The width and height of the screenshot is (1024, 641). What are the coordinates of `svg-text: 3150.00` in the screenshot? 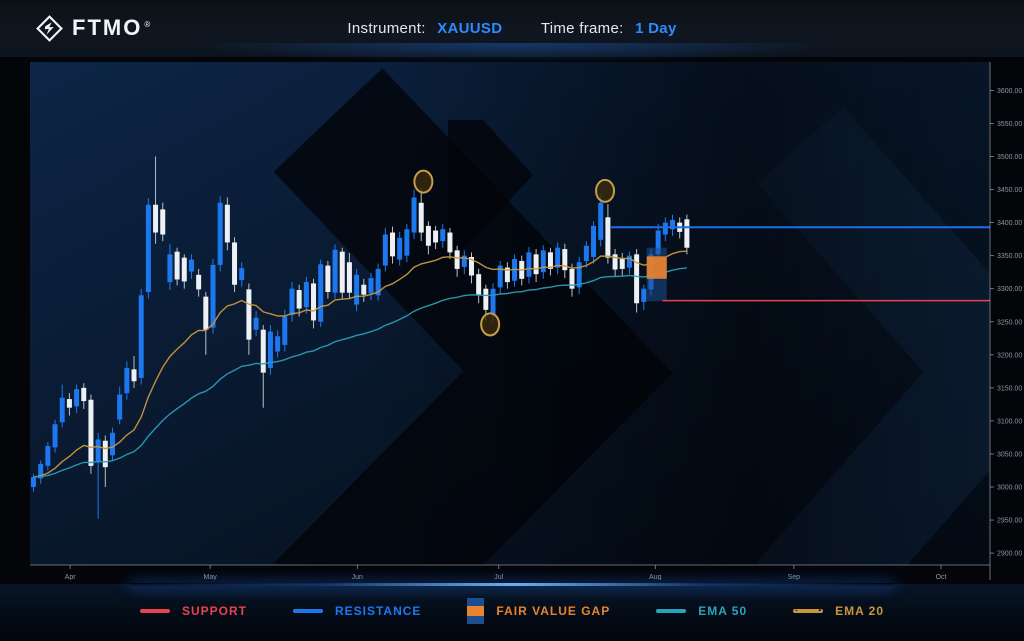 It's located at (1009, 388).